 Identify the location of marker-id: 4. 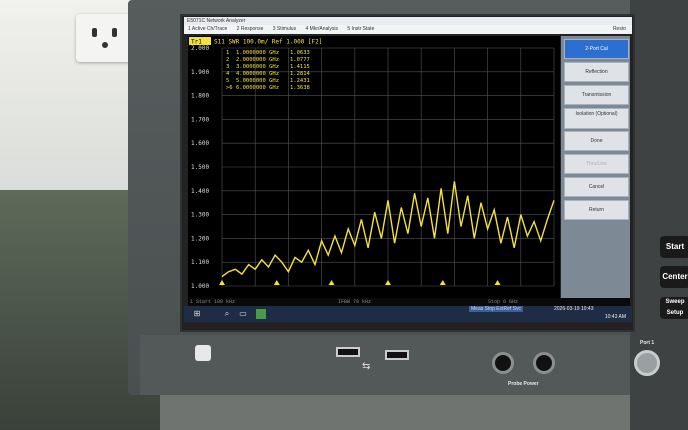
(228, 74).